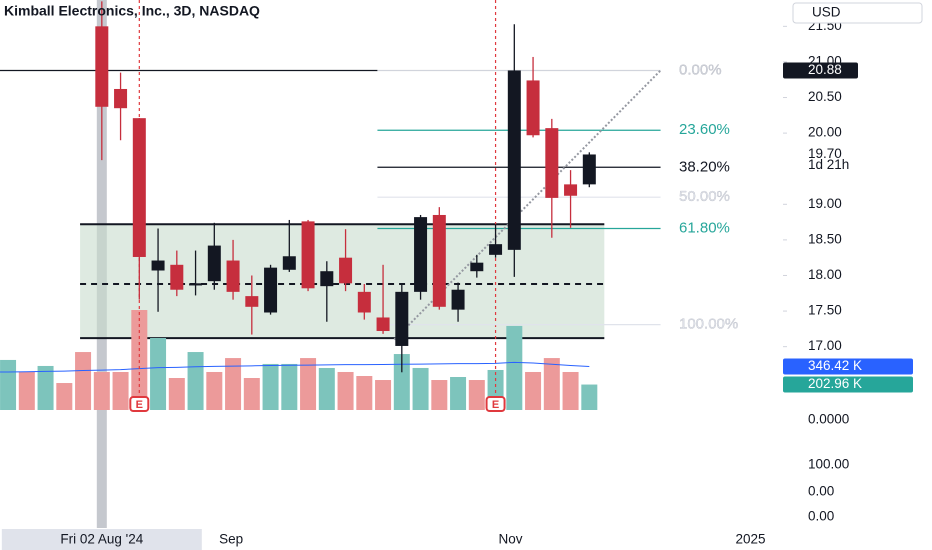 This screenshot has height=550, width=932. Describe the element at coordinates (857, 13) in the screenshot. I see `currency-box` at that location.